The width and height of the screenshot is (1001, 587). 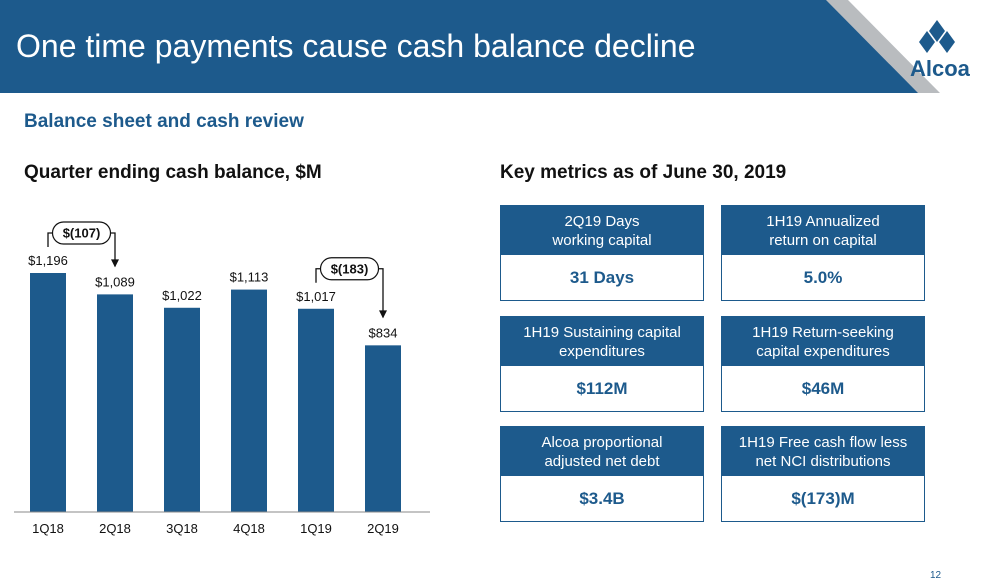 I want to click on alcoa-logo-text: Alcoa, so click(x=940, y=68).